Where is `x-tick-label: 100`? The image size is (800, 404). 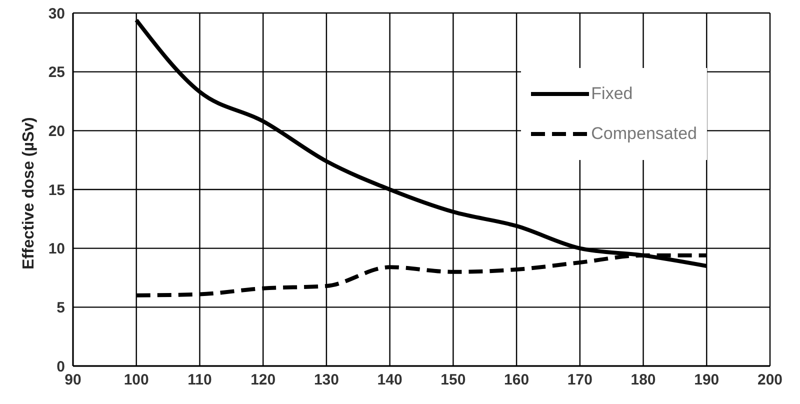
x-tick-label: 100 is located at coordinates (136, 380).